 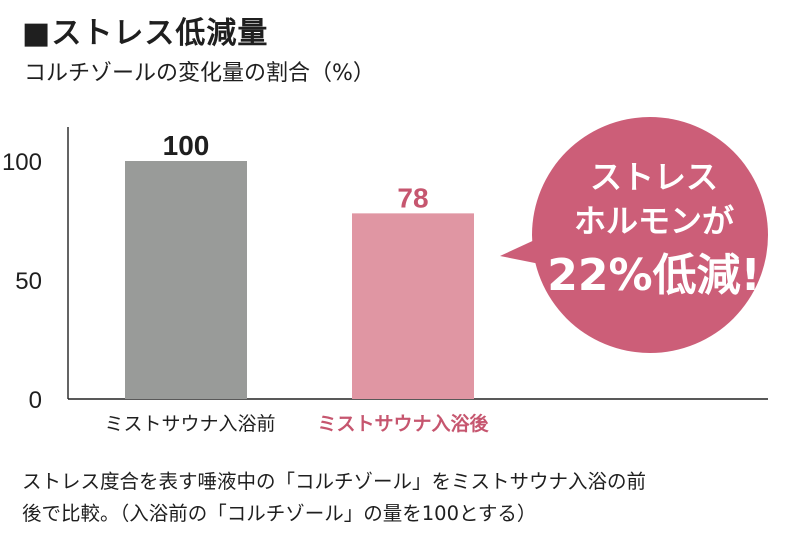 What do you see at coordinates (186, 145) in the screenshot?
I see `bar-data-label: 100` at bounding box center [186, 145].